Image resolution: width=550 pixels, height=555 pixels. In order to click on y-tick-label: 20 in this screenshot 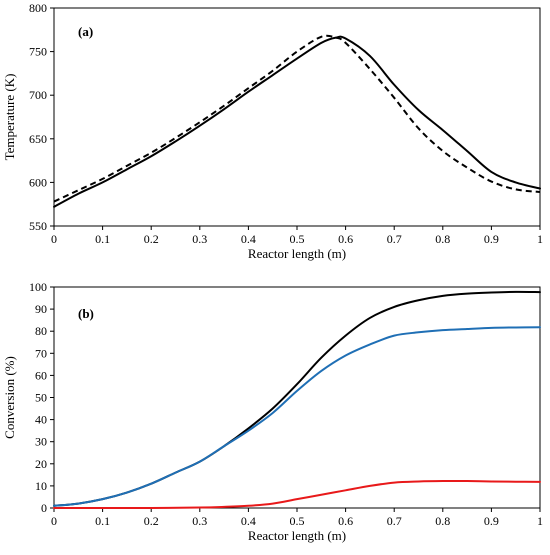, I will do `click(41, 464)`.